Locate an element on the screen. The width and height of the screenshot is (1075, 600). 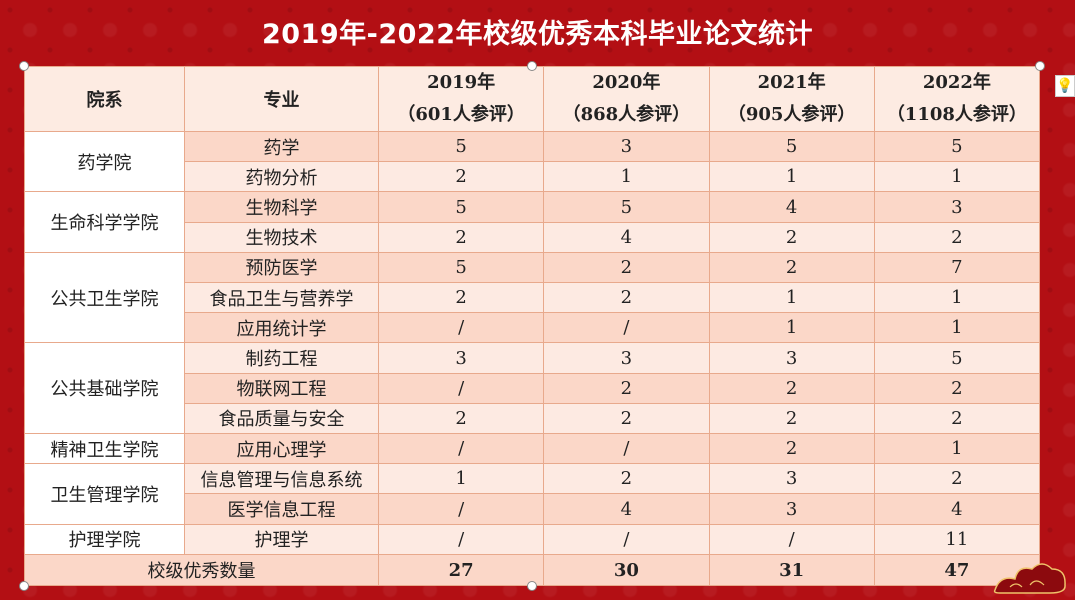
header-year-count: （905人参评） is located at coordinates (791, 114).